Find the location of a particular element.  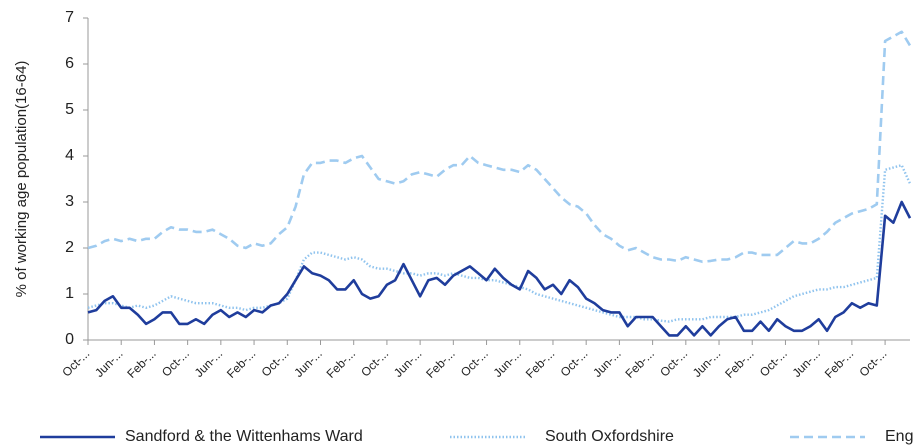

legend-label: England is located at coordinates (899, 436).